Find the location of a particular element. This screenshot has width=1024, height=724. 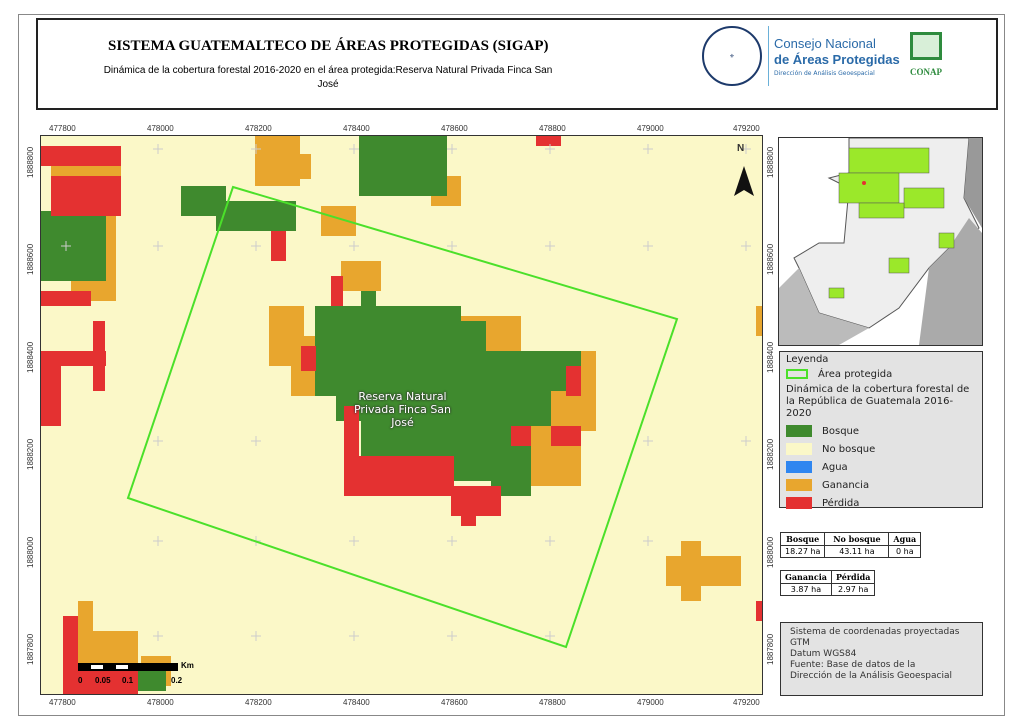

legend-label: No bosque is located at coordinates (849, 449).